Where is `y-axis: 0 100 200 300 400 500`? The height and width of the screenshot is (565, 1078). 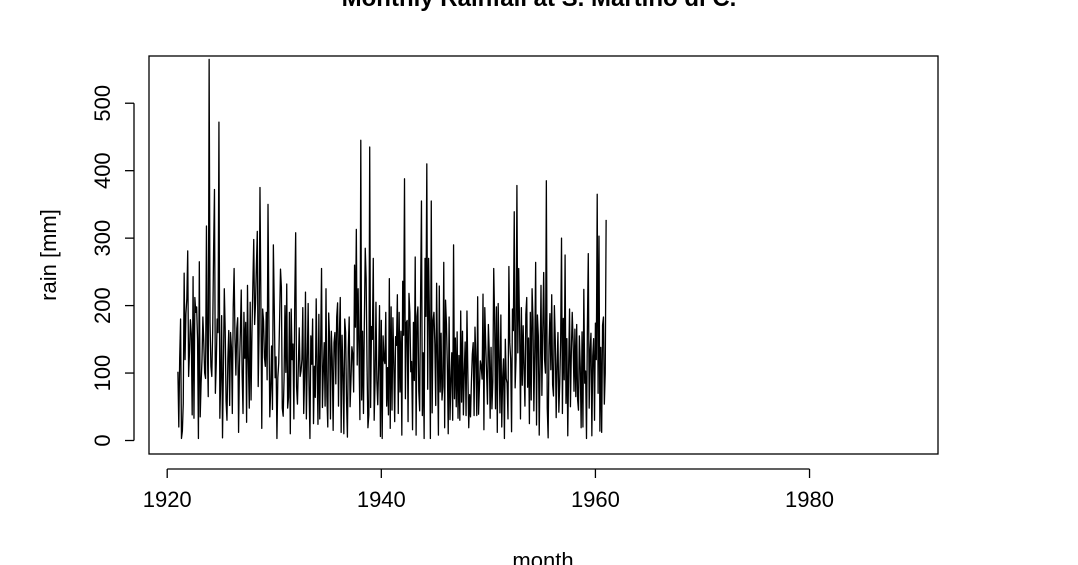 y-axis: 0 100 200 300 400 500 is located at coordinates (112, 266).